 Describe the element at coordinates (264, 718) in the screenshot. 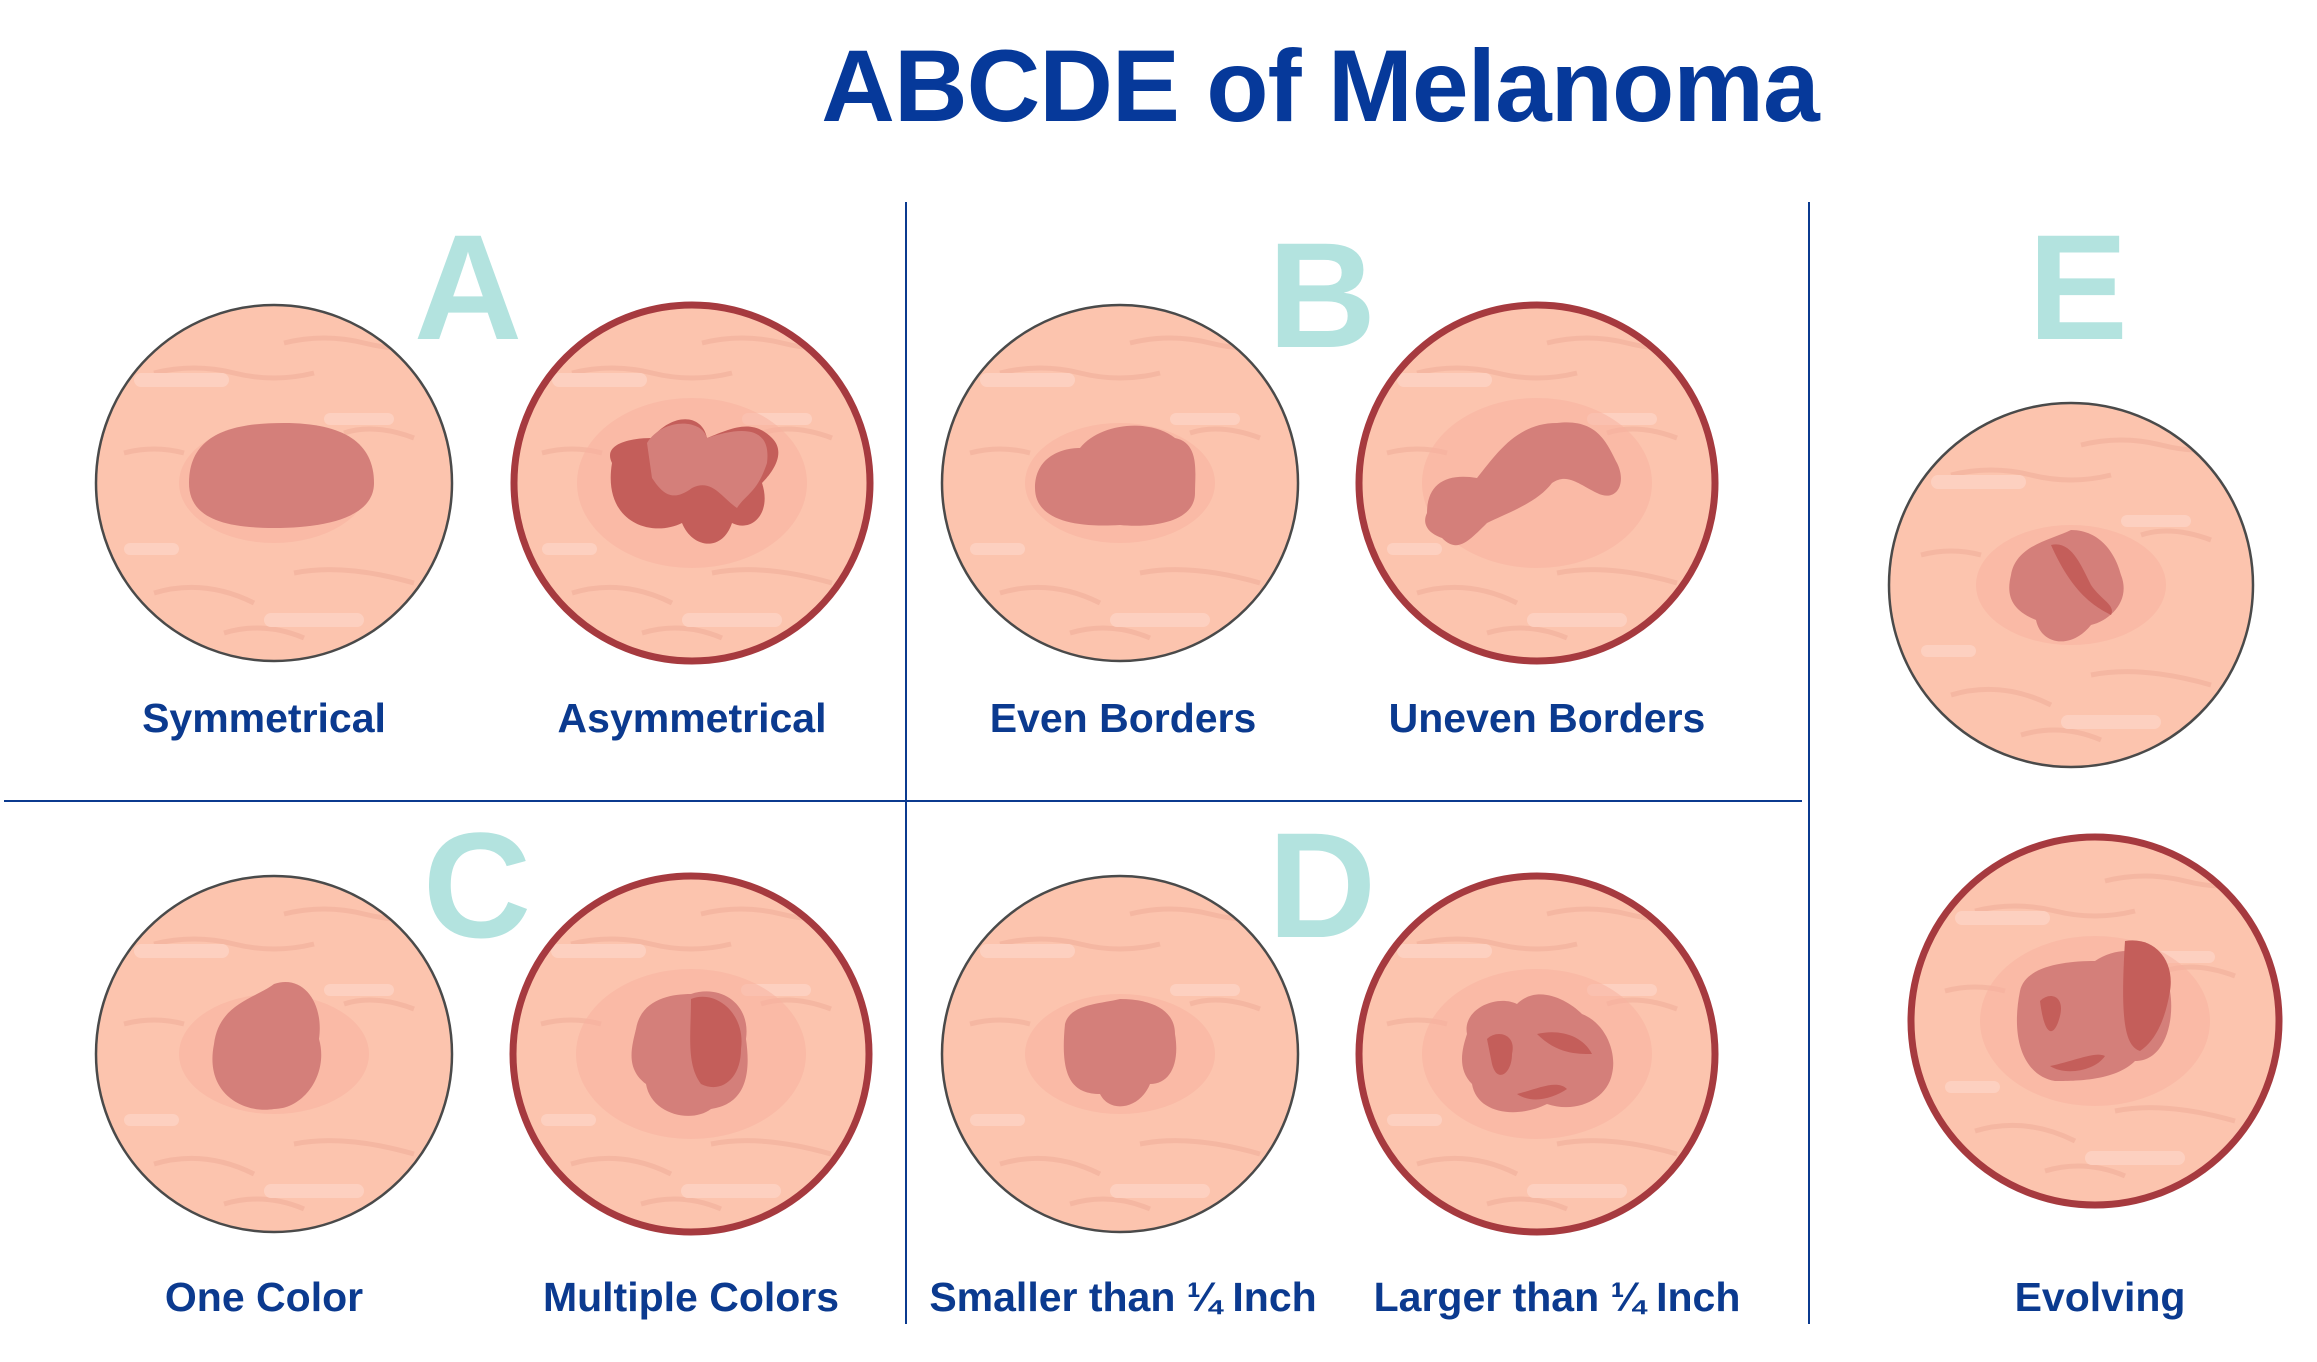

I see `label-symmetrical: Symmetrical` at that location.